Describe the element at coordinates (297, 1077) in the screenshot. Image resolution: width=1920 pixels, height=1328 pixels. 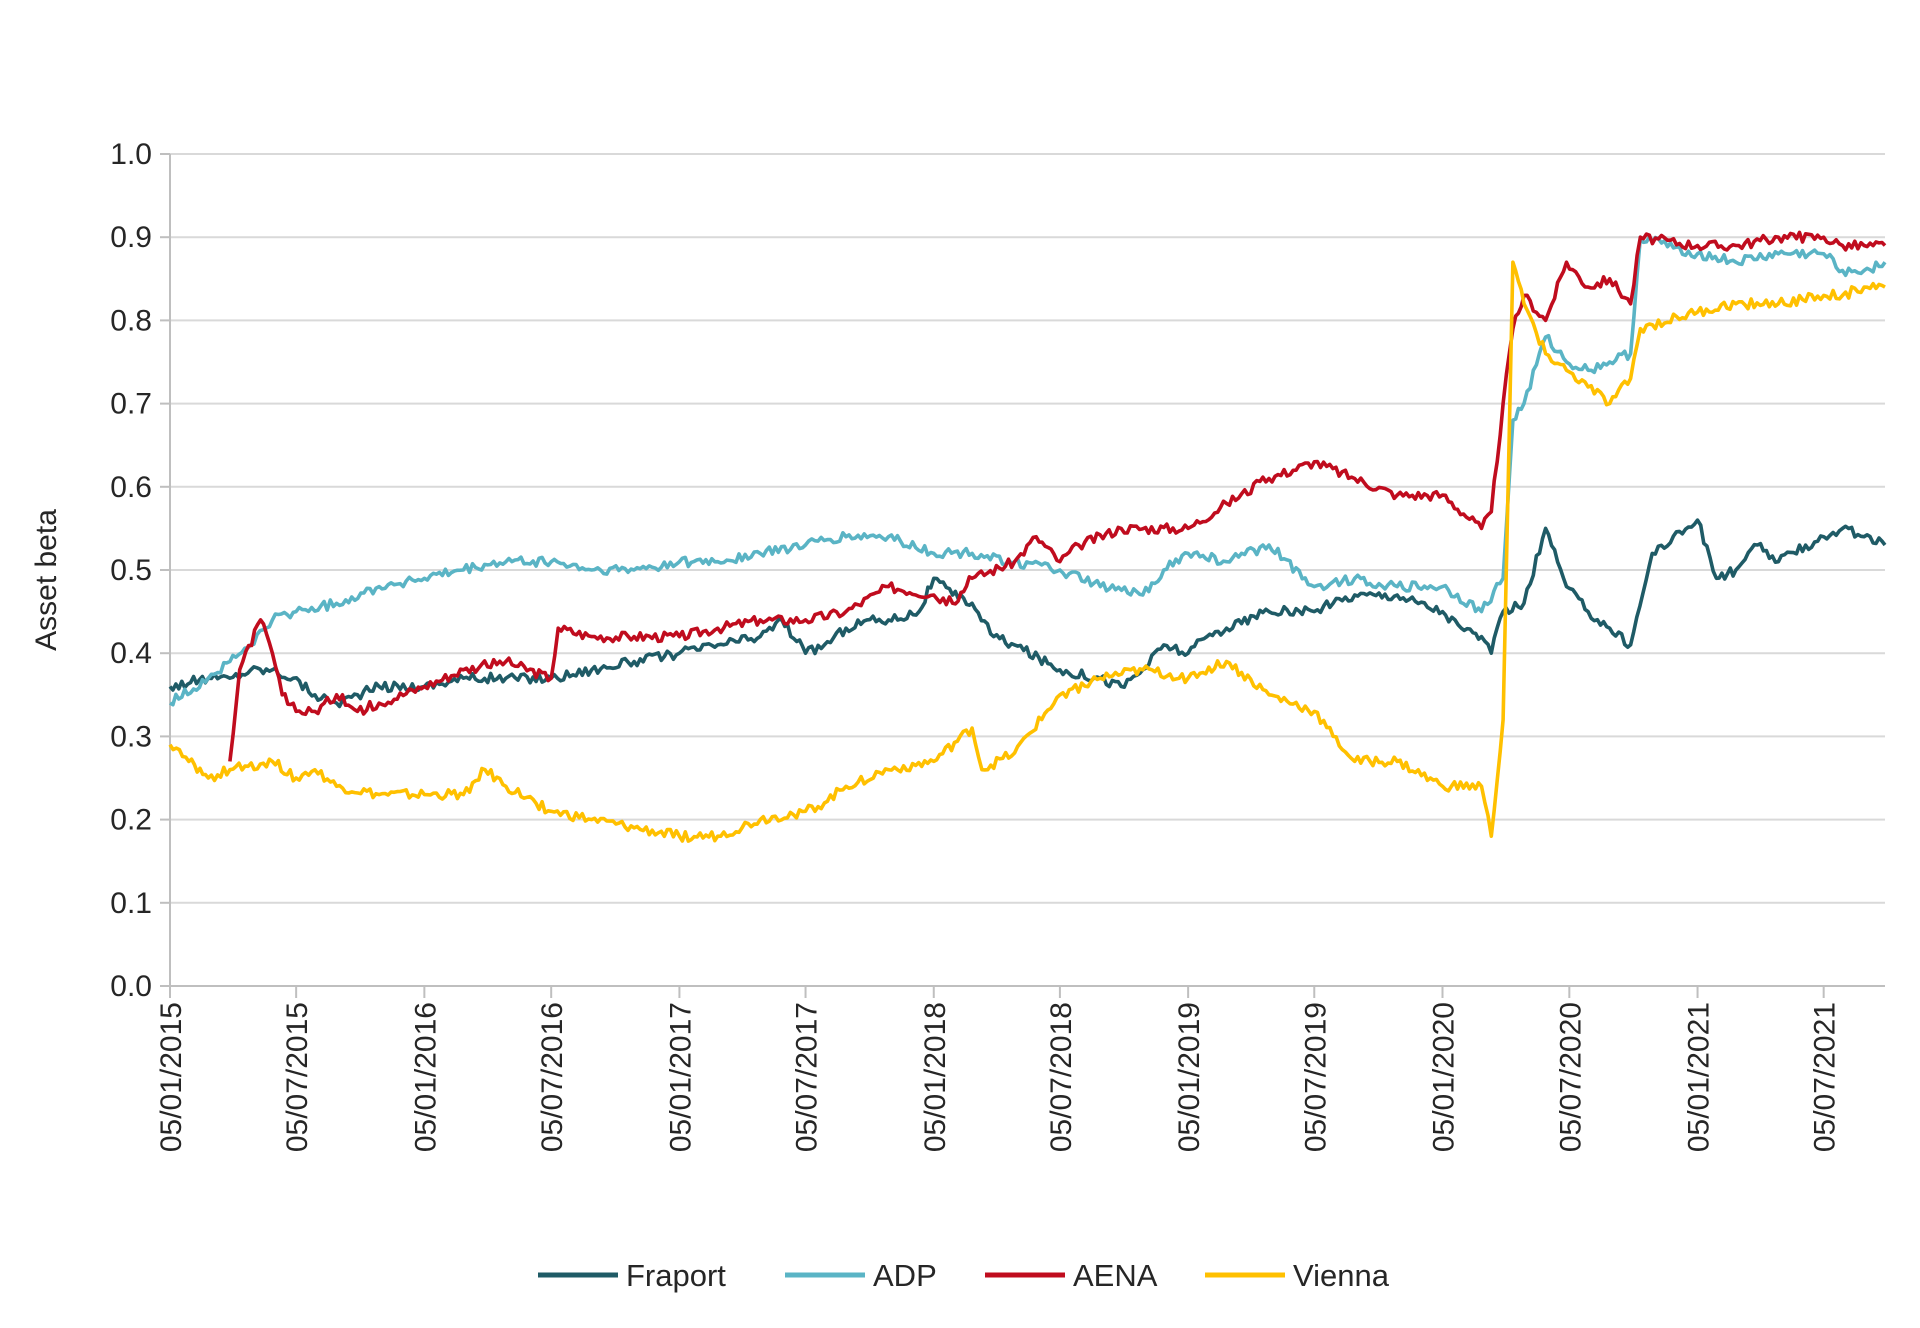
I see `x-tick-label: 05/07/2015` at that location.